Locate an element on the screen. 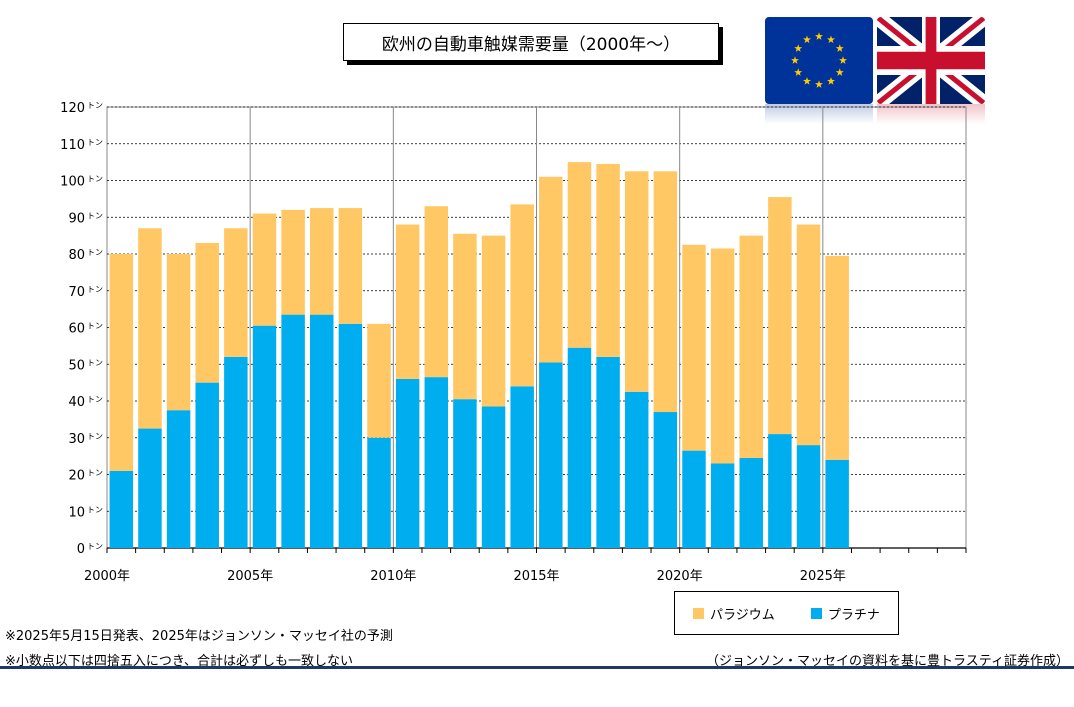 The width and height of the screenshot is (1074, 707). uk-flag-icon is located at coordinates (931, 60).